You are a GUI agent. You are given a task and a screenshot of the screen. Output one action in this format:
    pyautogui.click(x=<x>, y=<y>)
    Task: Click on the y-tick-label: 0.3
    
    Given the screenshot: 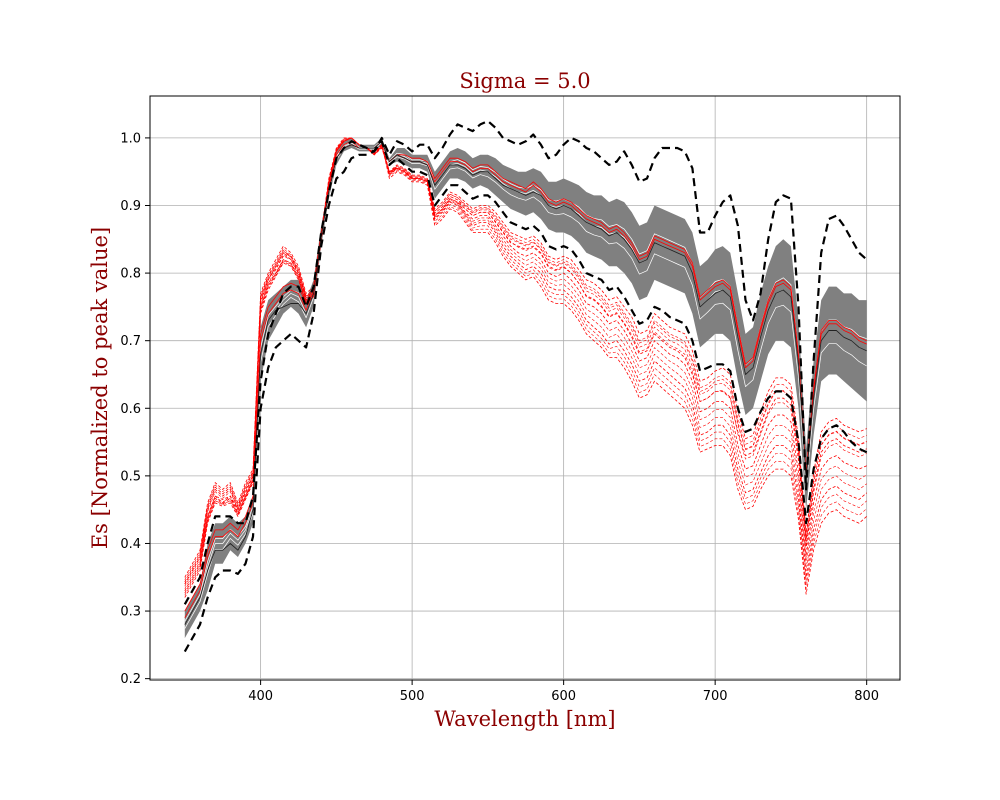 What is the action you would take?
    pyautogui.click(x=130, y=612)
    